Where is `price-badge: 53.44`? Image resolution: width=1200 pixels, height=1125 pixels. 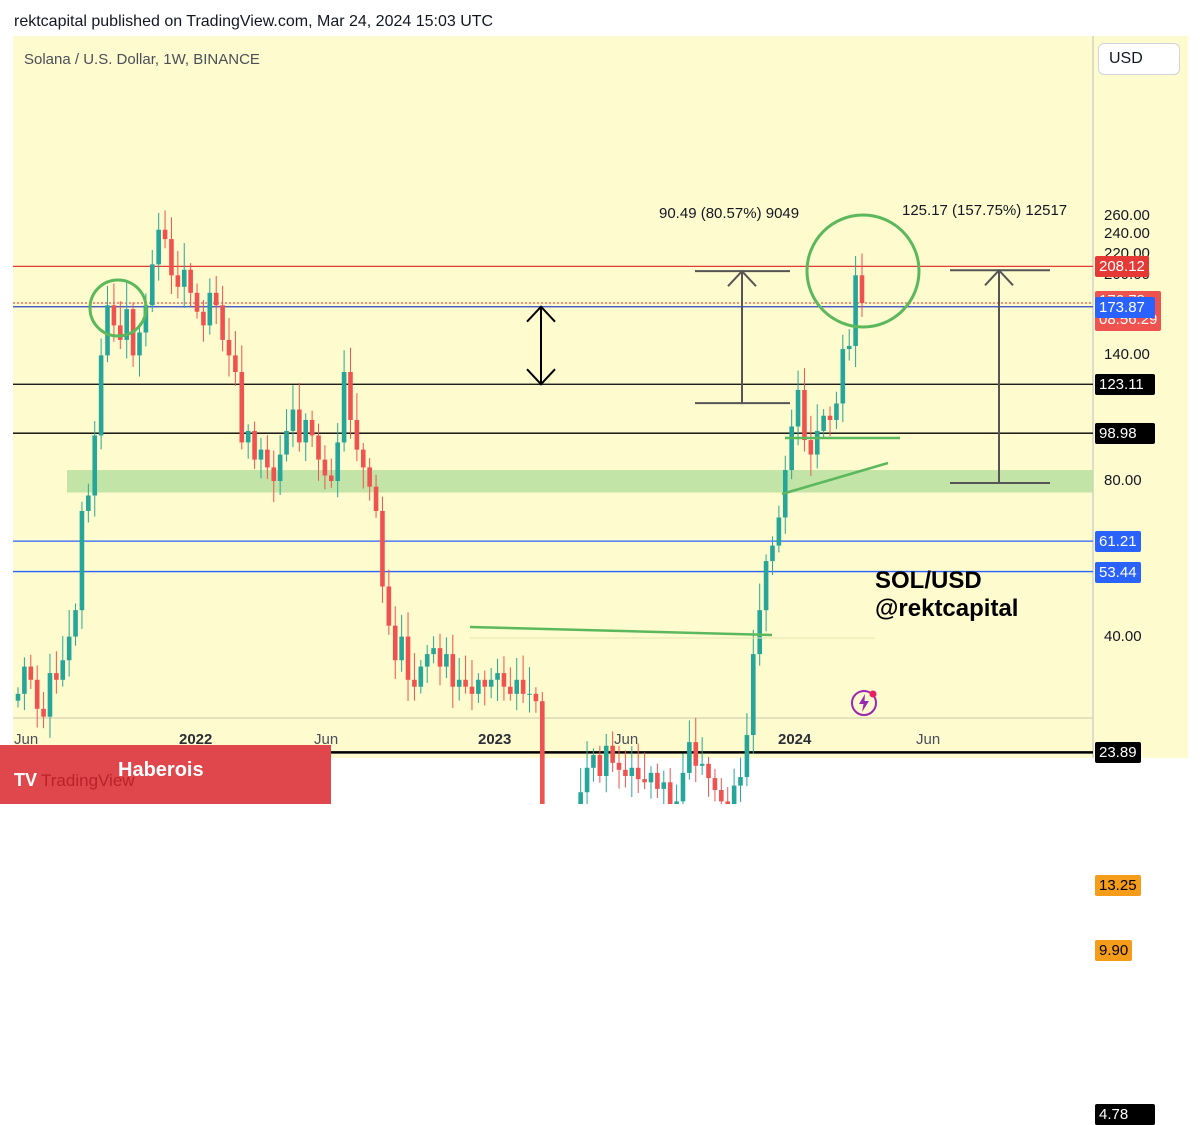
price-badge: 53.44 is located at coordinates (1118, 572).